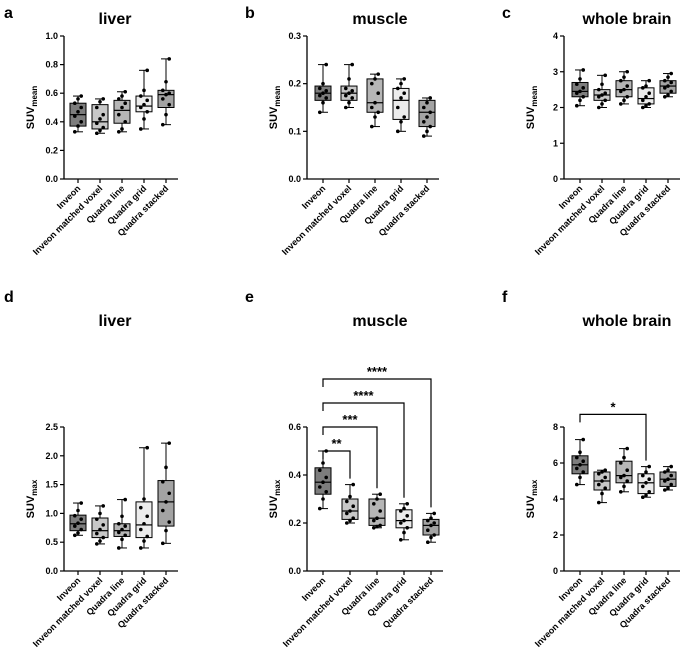 This screenshot has width=685, height=662. I want to click on y-tick-label: 0.0, so click(294, 179).